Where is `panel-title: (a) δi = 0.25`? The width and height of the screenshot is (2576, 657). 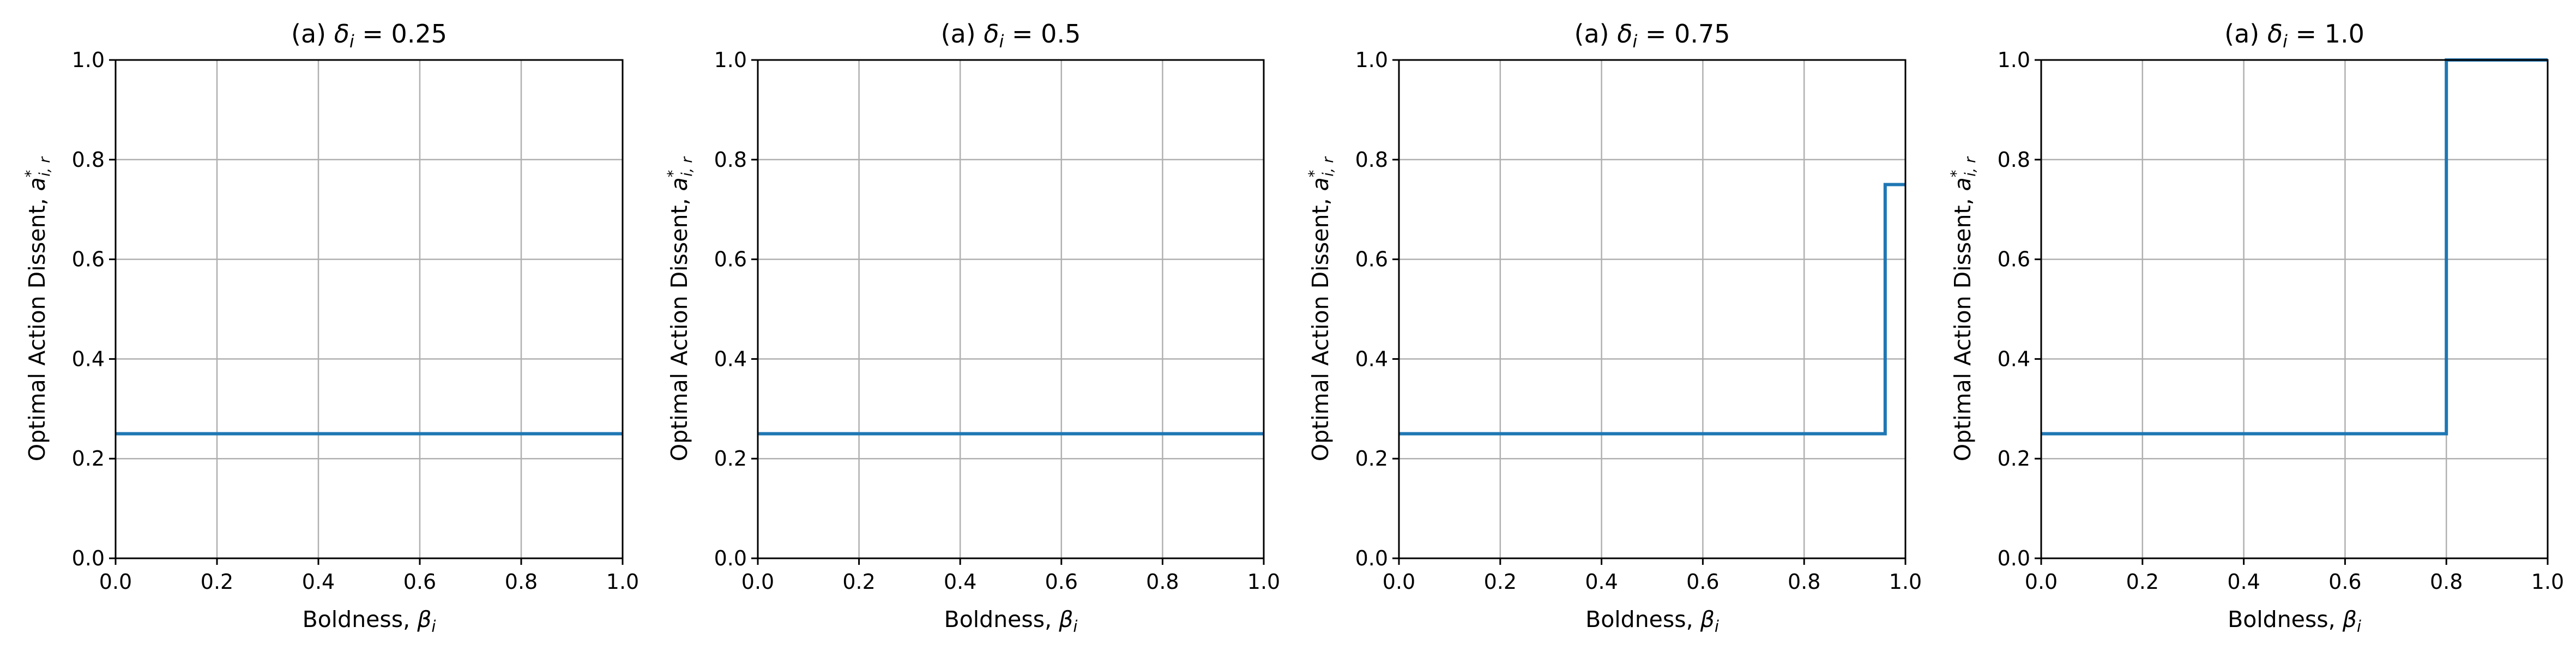 panel-title: (a) δi = 0.25 is located at coordinates (369, 35).